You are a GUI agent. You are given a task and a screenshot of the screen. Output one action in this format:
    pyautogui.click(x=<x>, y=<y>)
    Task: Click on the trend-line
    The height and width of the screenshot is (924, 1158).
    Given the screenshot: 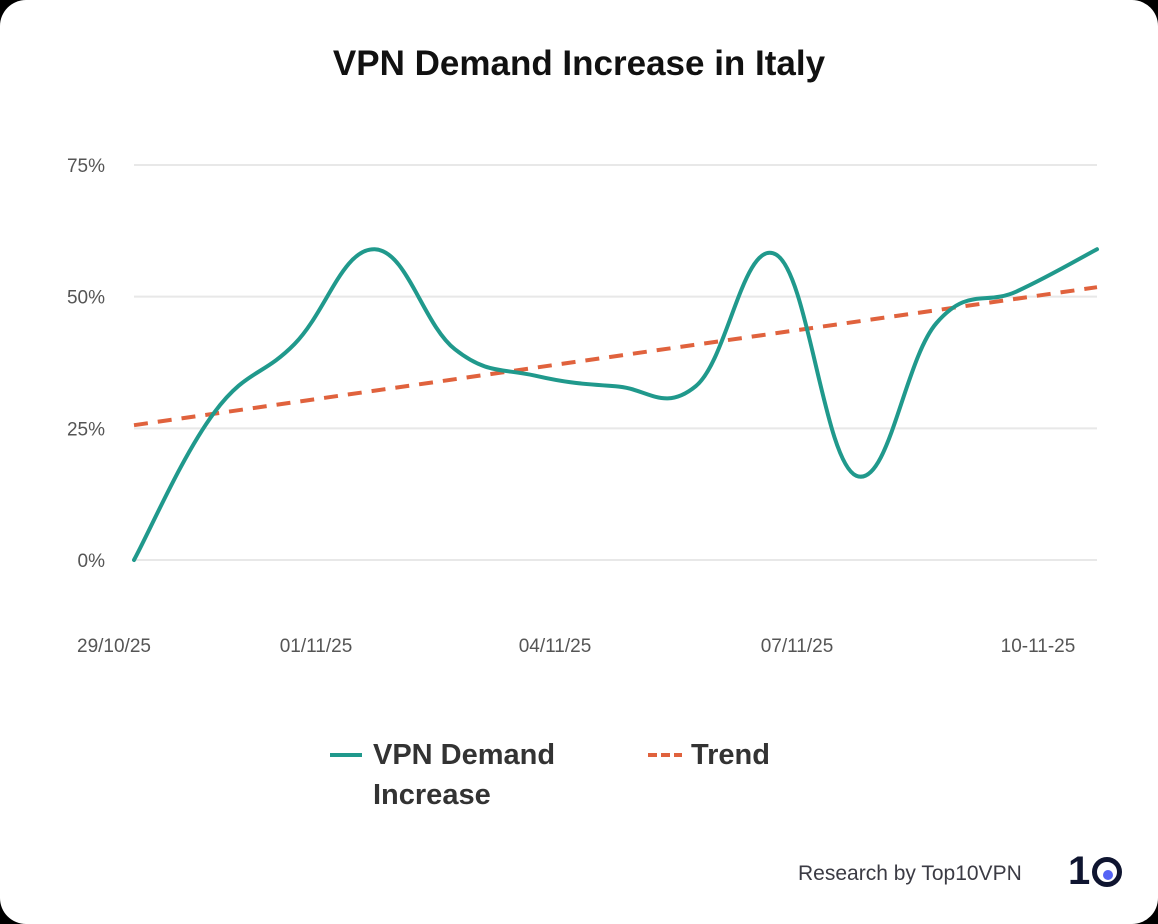 What is the action you would take?
    pyautogui.click(x=615, y=356)
    